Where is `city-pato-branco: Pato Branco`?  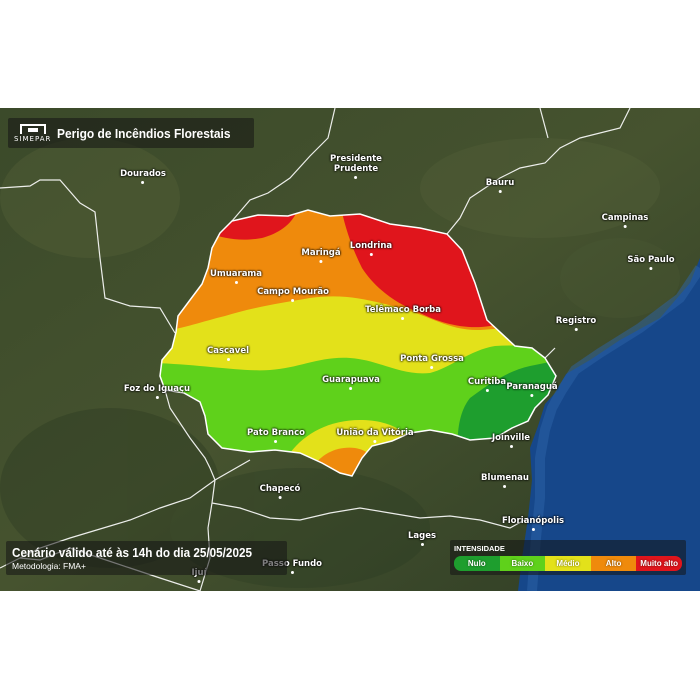
city-pato-branco: Pato Branco is located at coordinates (276, 435).